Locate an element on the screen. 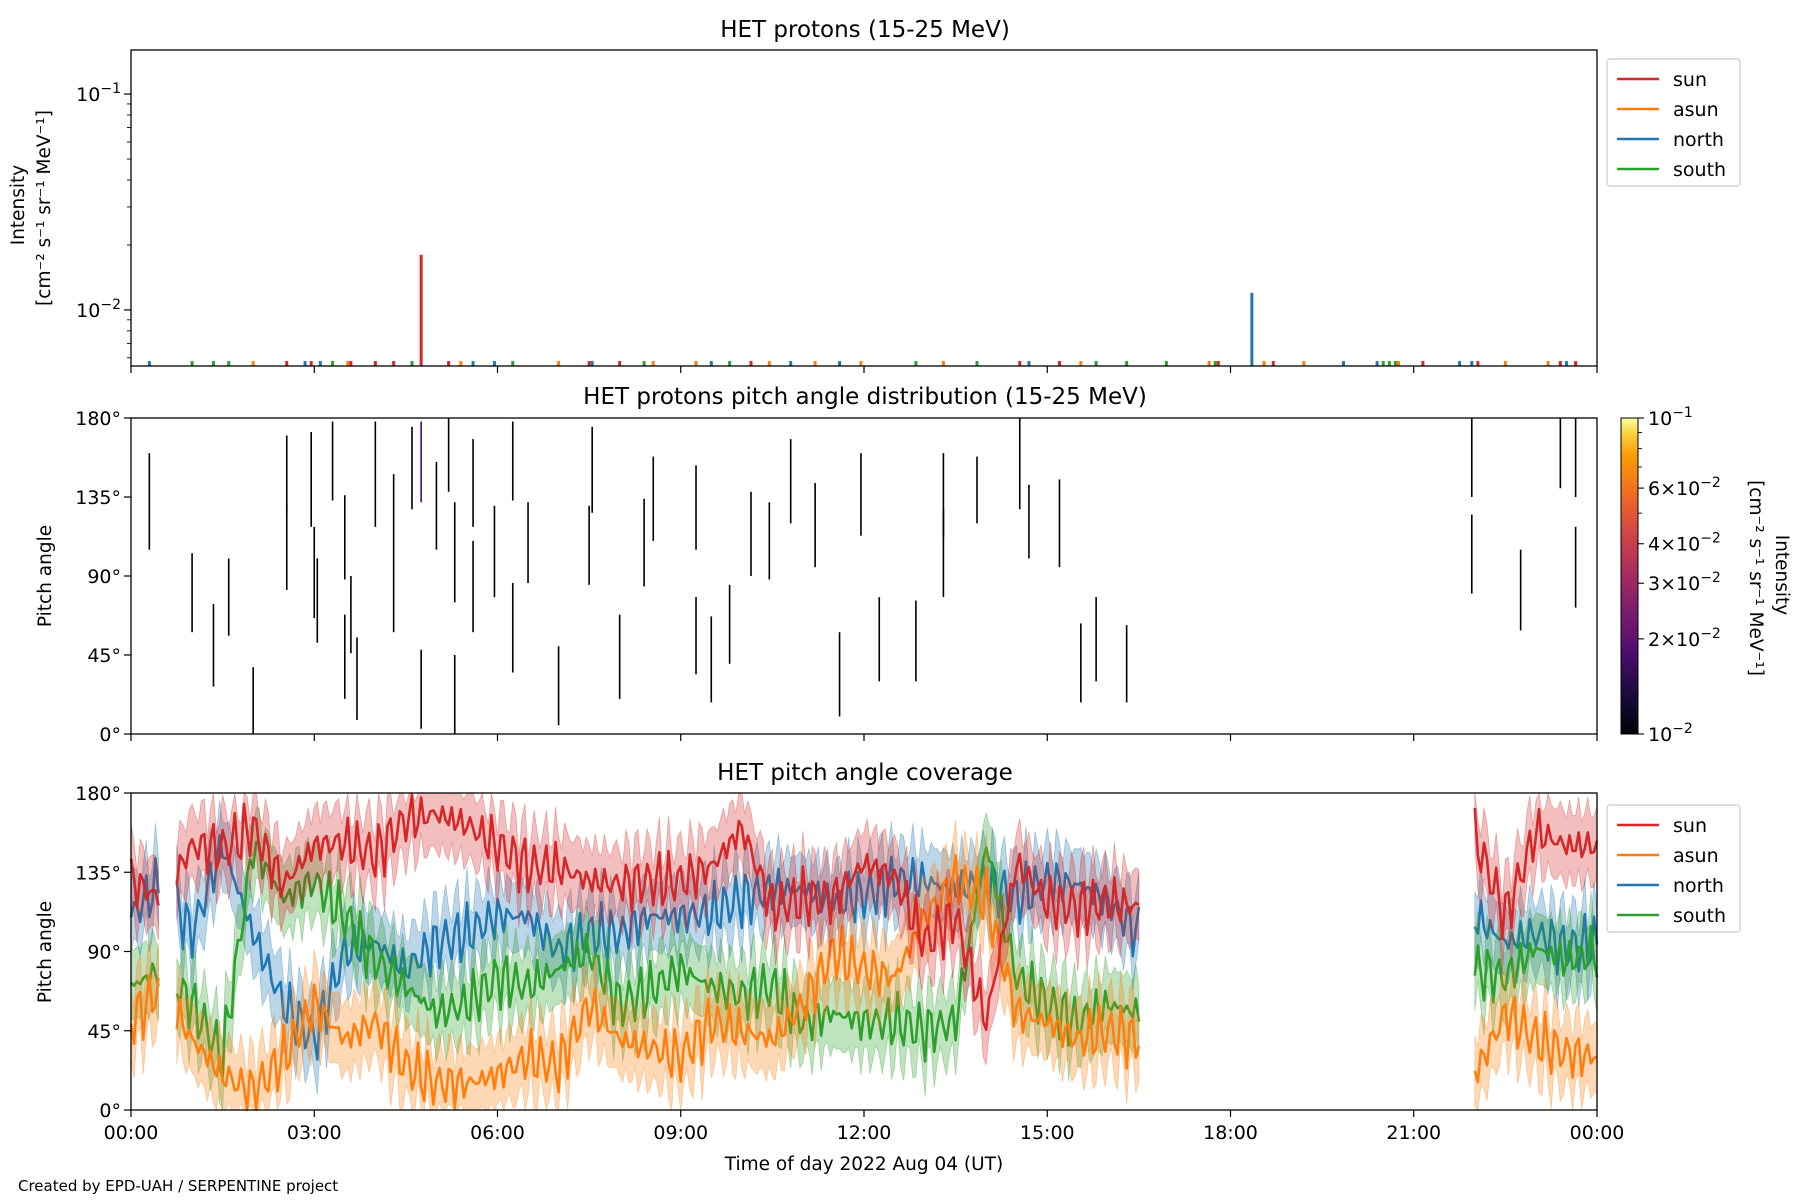 The height and width of the screenshot is (1204, 1800). coverage-line-north is located at coordinates (1536, 937).